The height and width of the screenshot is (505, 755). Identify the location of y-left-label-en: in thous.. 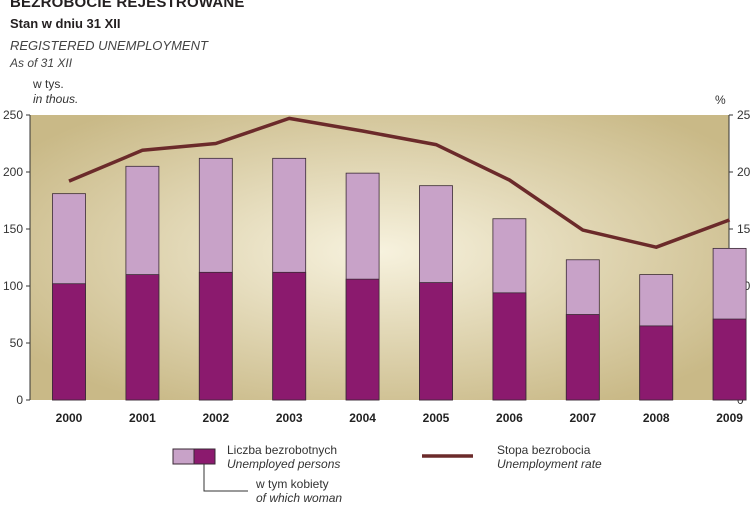
(55, 99).